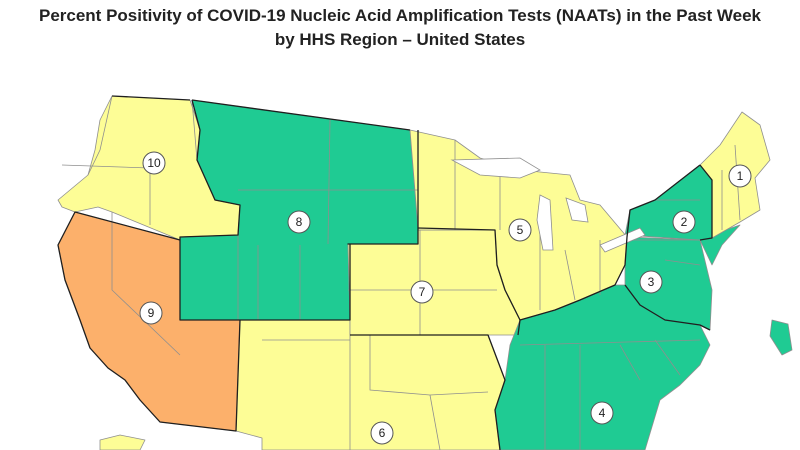 Image resolution: width=800 pixels, height=450 pixels. I want to click on region-marker-9: 9, so click(151, 313).